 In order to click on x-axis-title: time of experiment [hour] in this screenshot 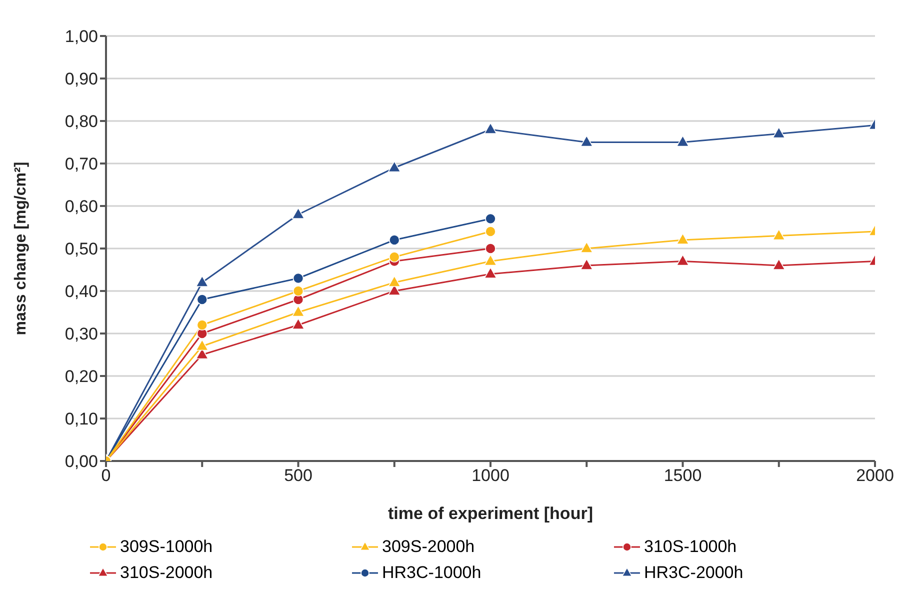, I will do `click(490, 513)`.